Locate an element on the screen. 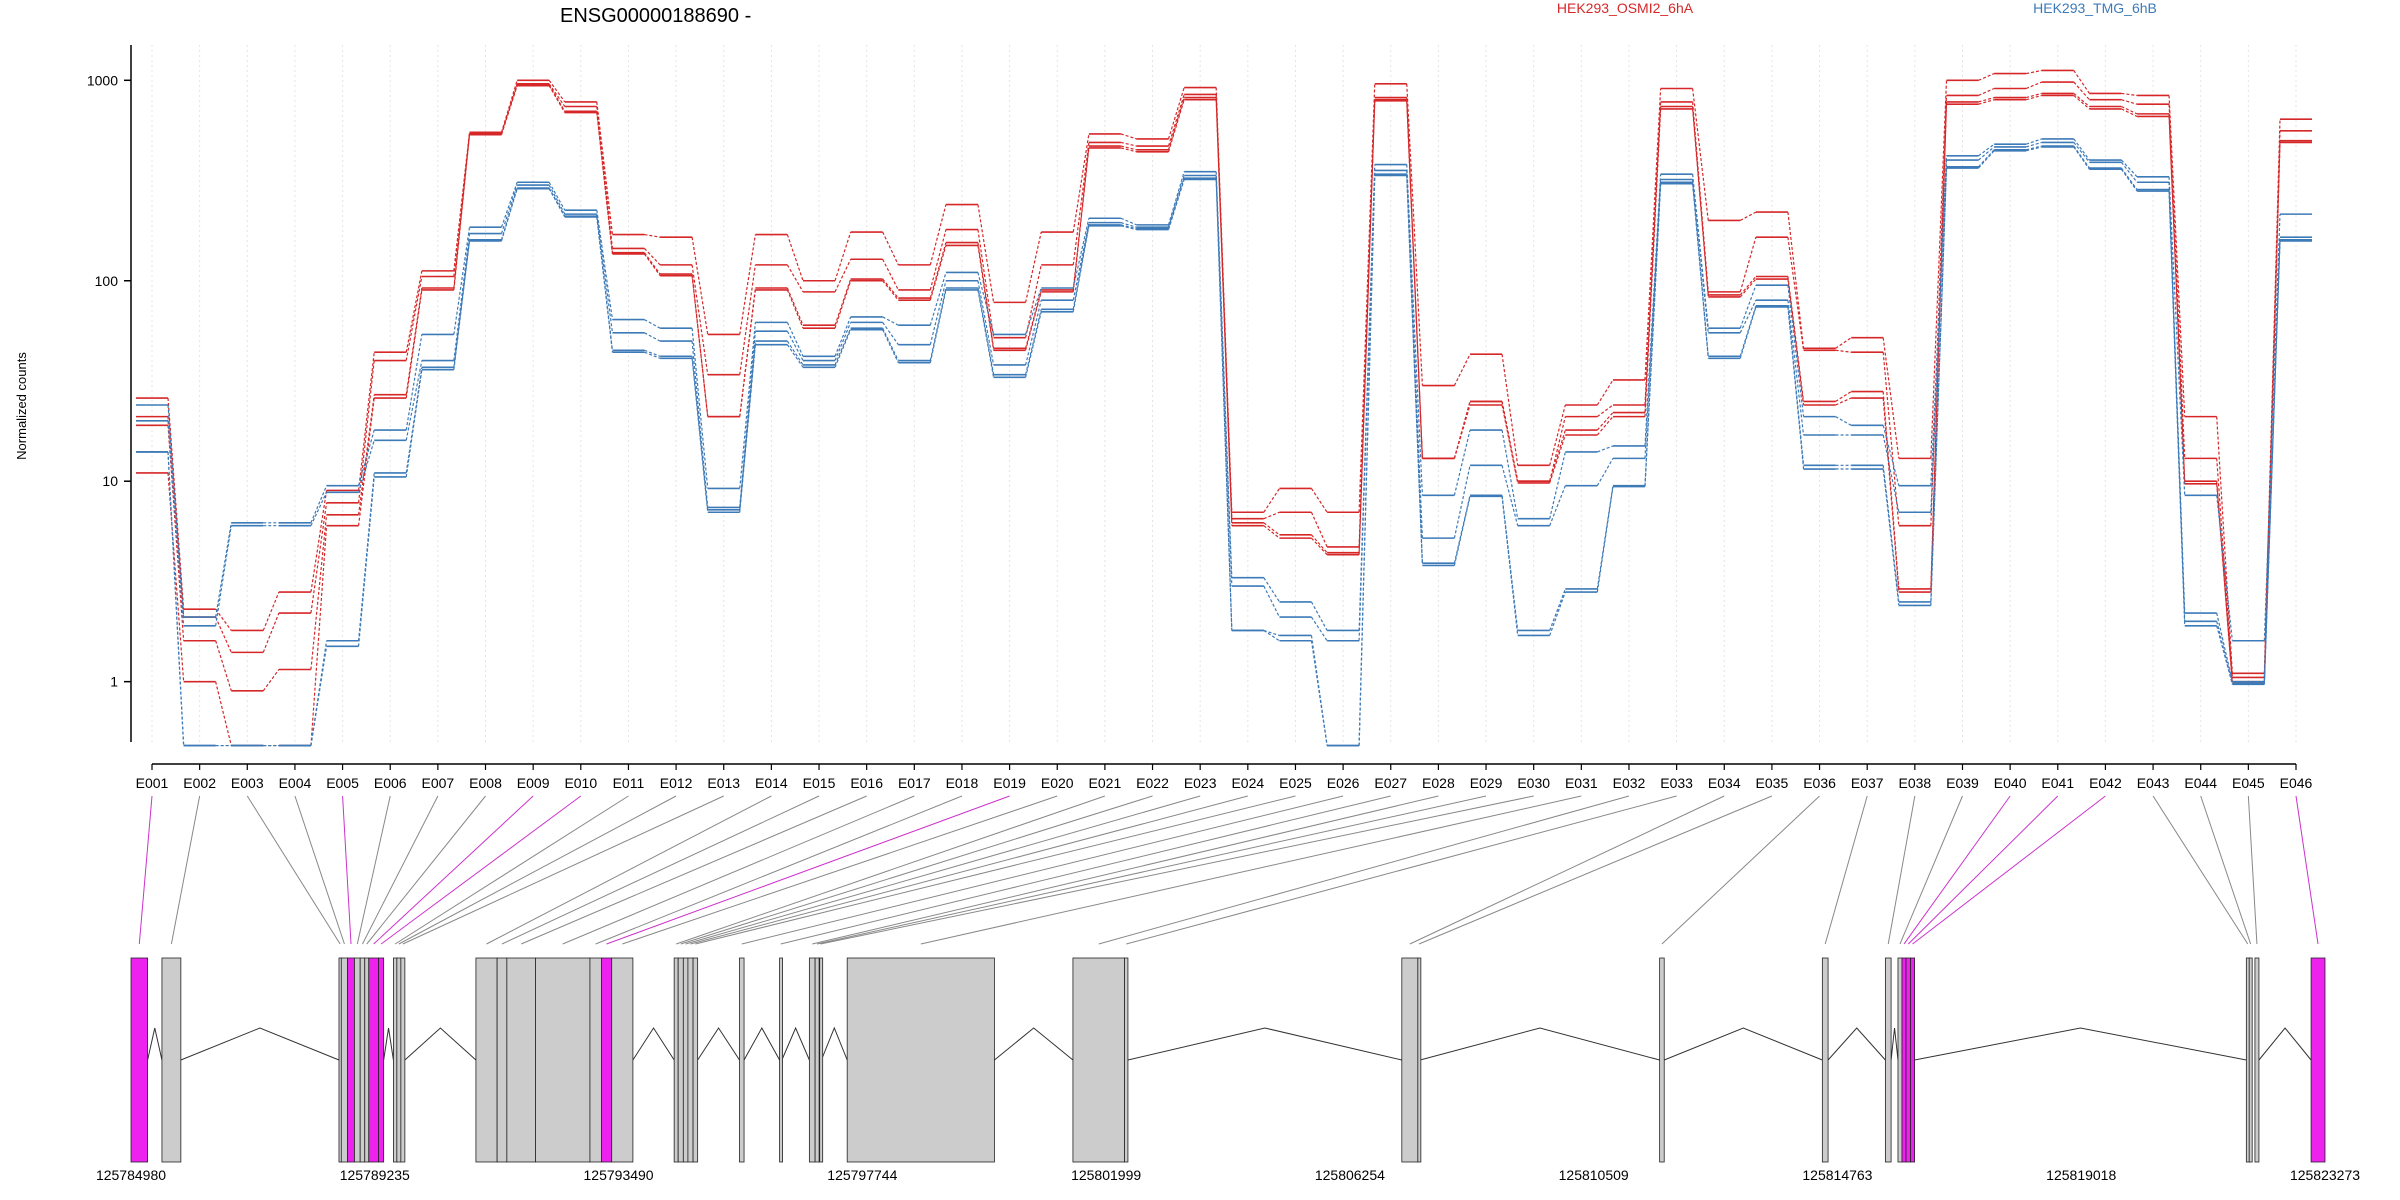 This screenshot has height=1200, width=2400. exon-connector-lines is located at coordinates (1228, 870).